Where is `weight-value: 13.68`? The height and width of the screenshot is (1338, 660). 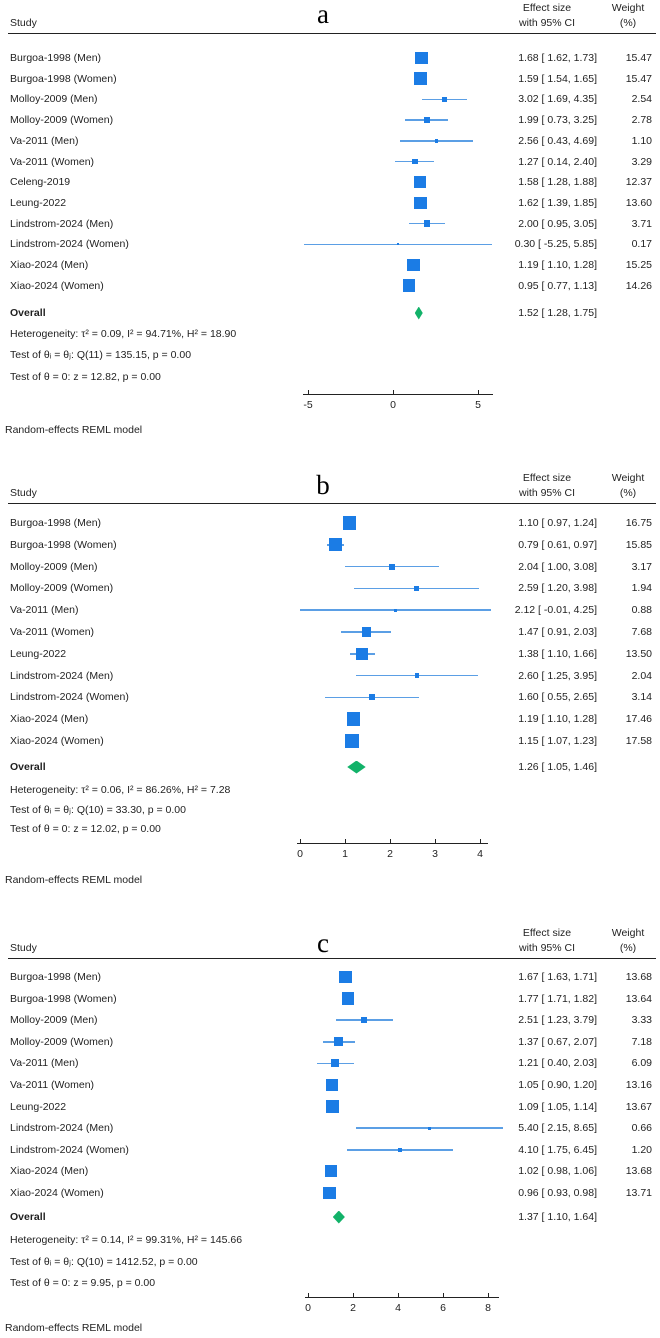
weight-value: 13.68 is located at coordinates (638, 1171).